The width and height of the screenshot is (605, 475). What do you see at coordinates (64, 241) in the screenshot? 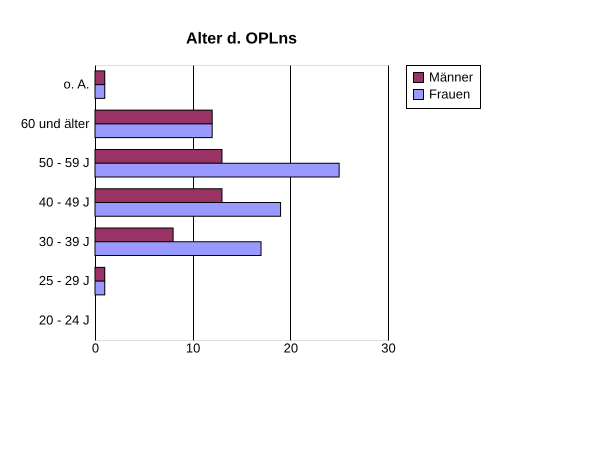
I see `y-tick-label: 30 - 39 J` at bounding box center [64, 241].